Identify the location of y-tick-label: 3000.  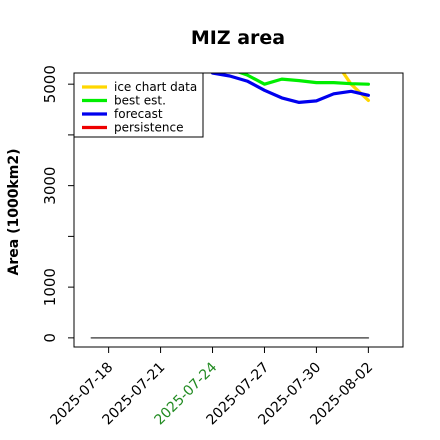
(50, 186).